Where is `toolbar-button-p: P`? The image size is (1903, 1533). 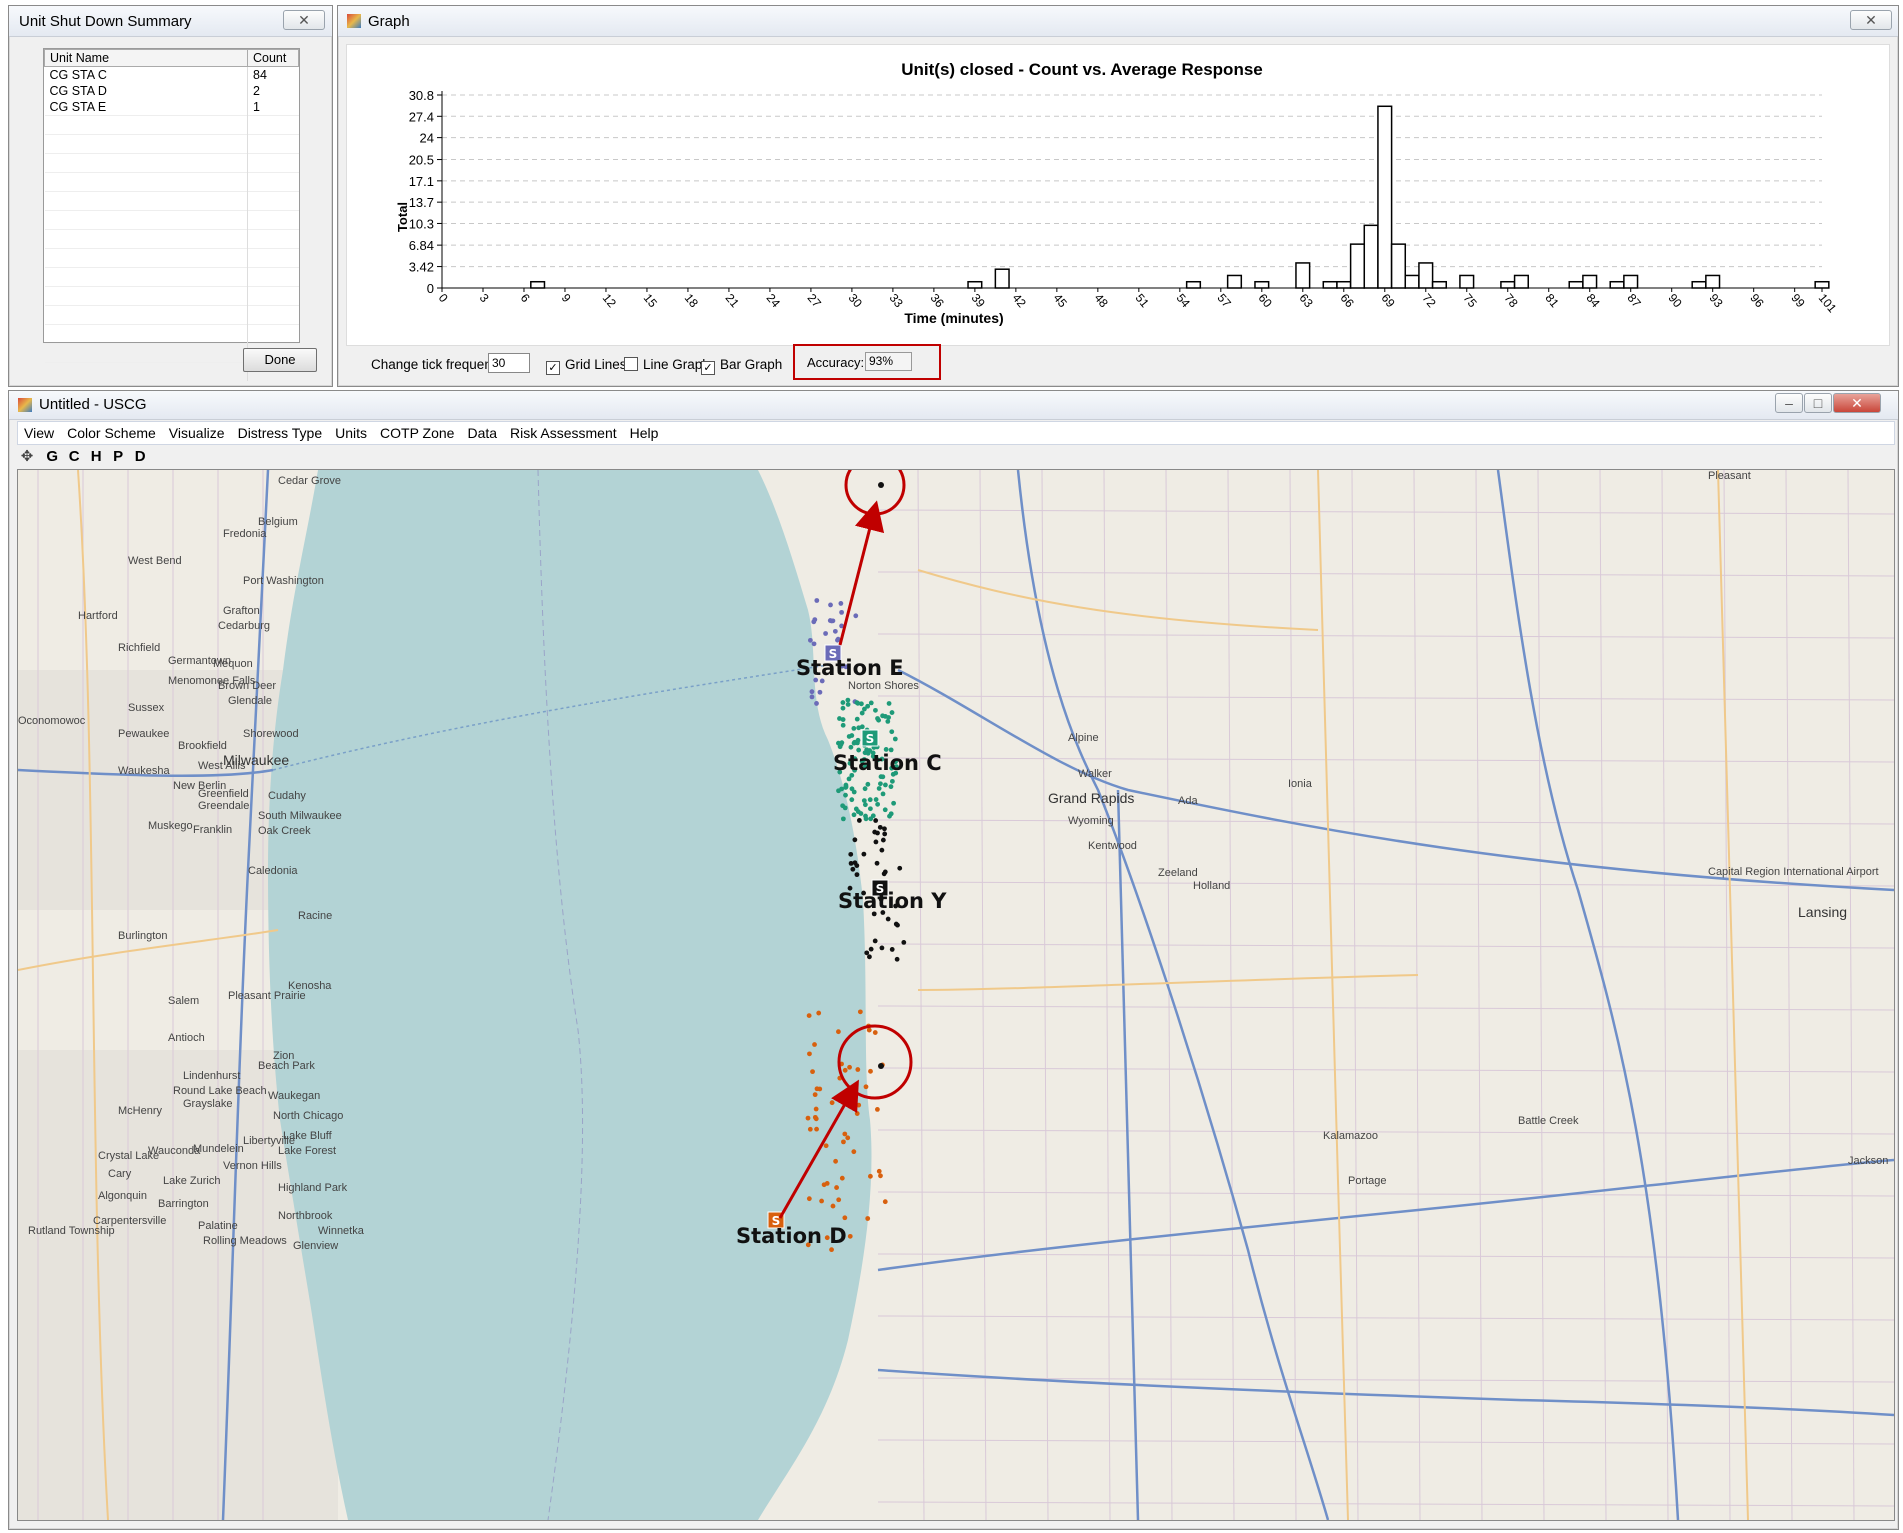 toolbar-button-p: P is located at coordinates (118, 456).